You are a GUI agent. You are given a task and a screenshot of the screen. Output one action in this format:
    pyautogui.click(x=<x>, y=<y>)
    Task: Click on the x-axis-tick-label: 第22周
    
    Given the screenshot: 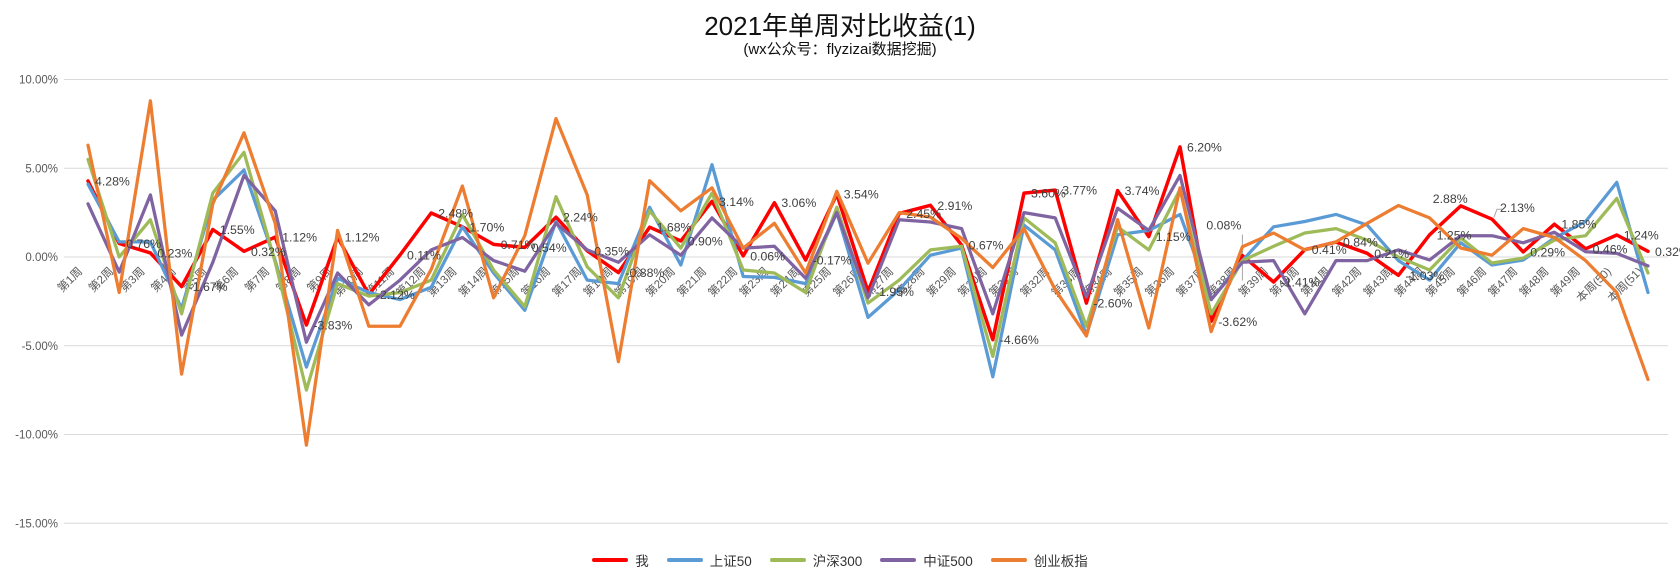 What is the action you would take?
    pyautogui.click(x=722, y=281)
    